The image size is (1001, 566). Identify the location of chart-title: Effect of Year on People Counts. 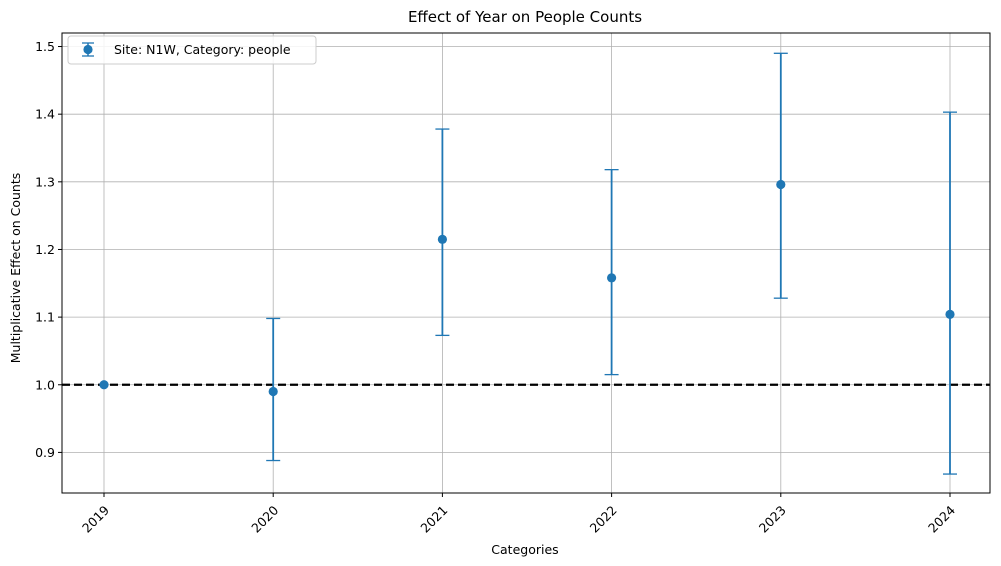
(525, 17).